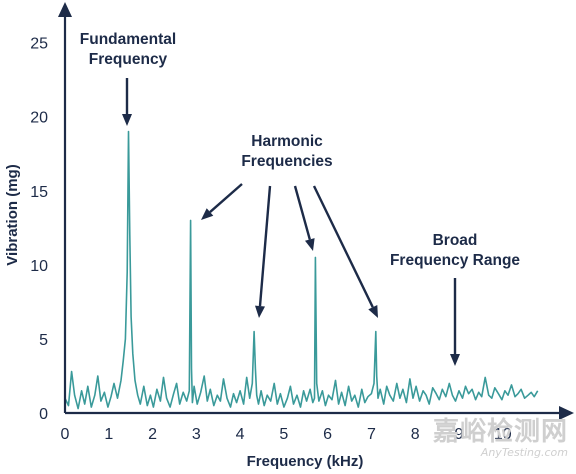 Image resolution: width=576 pixels, height=474 pixels. What do you see at coordinates (327, 434) in the screenshot?
I see `x-tick-label: 6` at bounding box center [327, 434].